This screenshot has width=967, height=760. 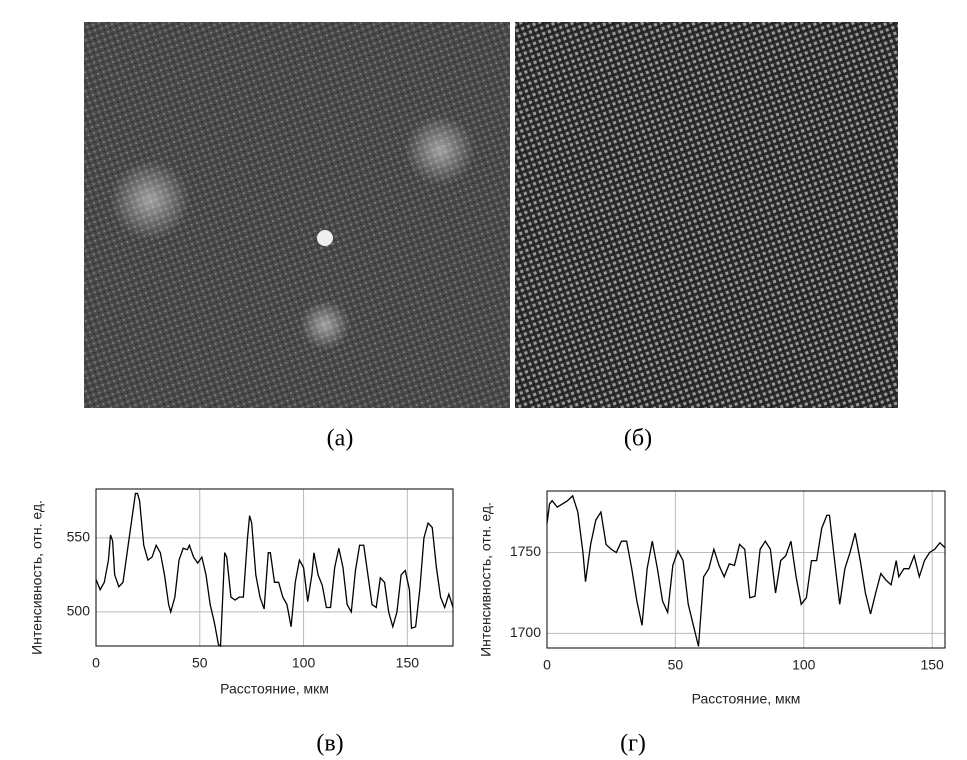 I want to click on y-tick-label: 500, so click(x=79, y=611).